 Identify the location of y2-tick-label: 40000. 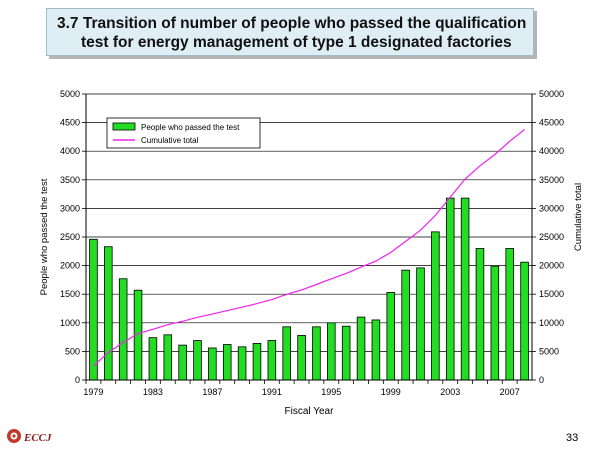
(551, 151).